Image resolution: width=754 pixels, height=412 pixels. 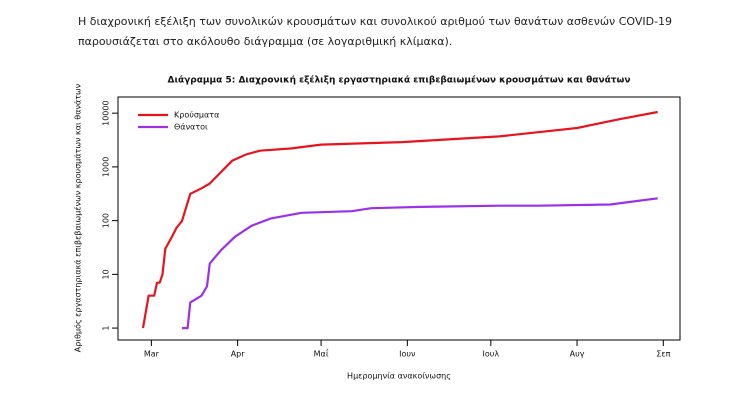 What do you see at coordinates (490, 354) in the screenshot?
I see `x-tick-label: Ιουλ` at bounding box center [490, 354].